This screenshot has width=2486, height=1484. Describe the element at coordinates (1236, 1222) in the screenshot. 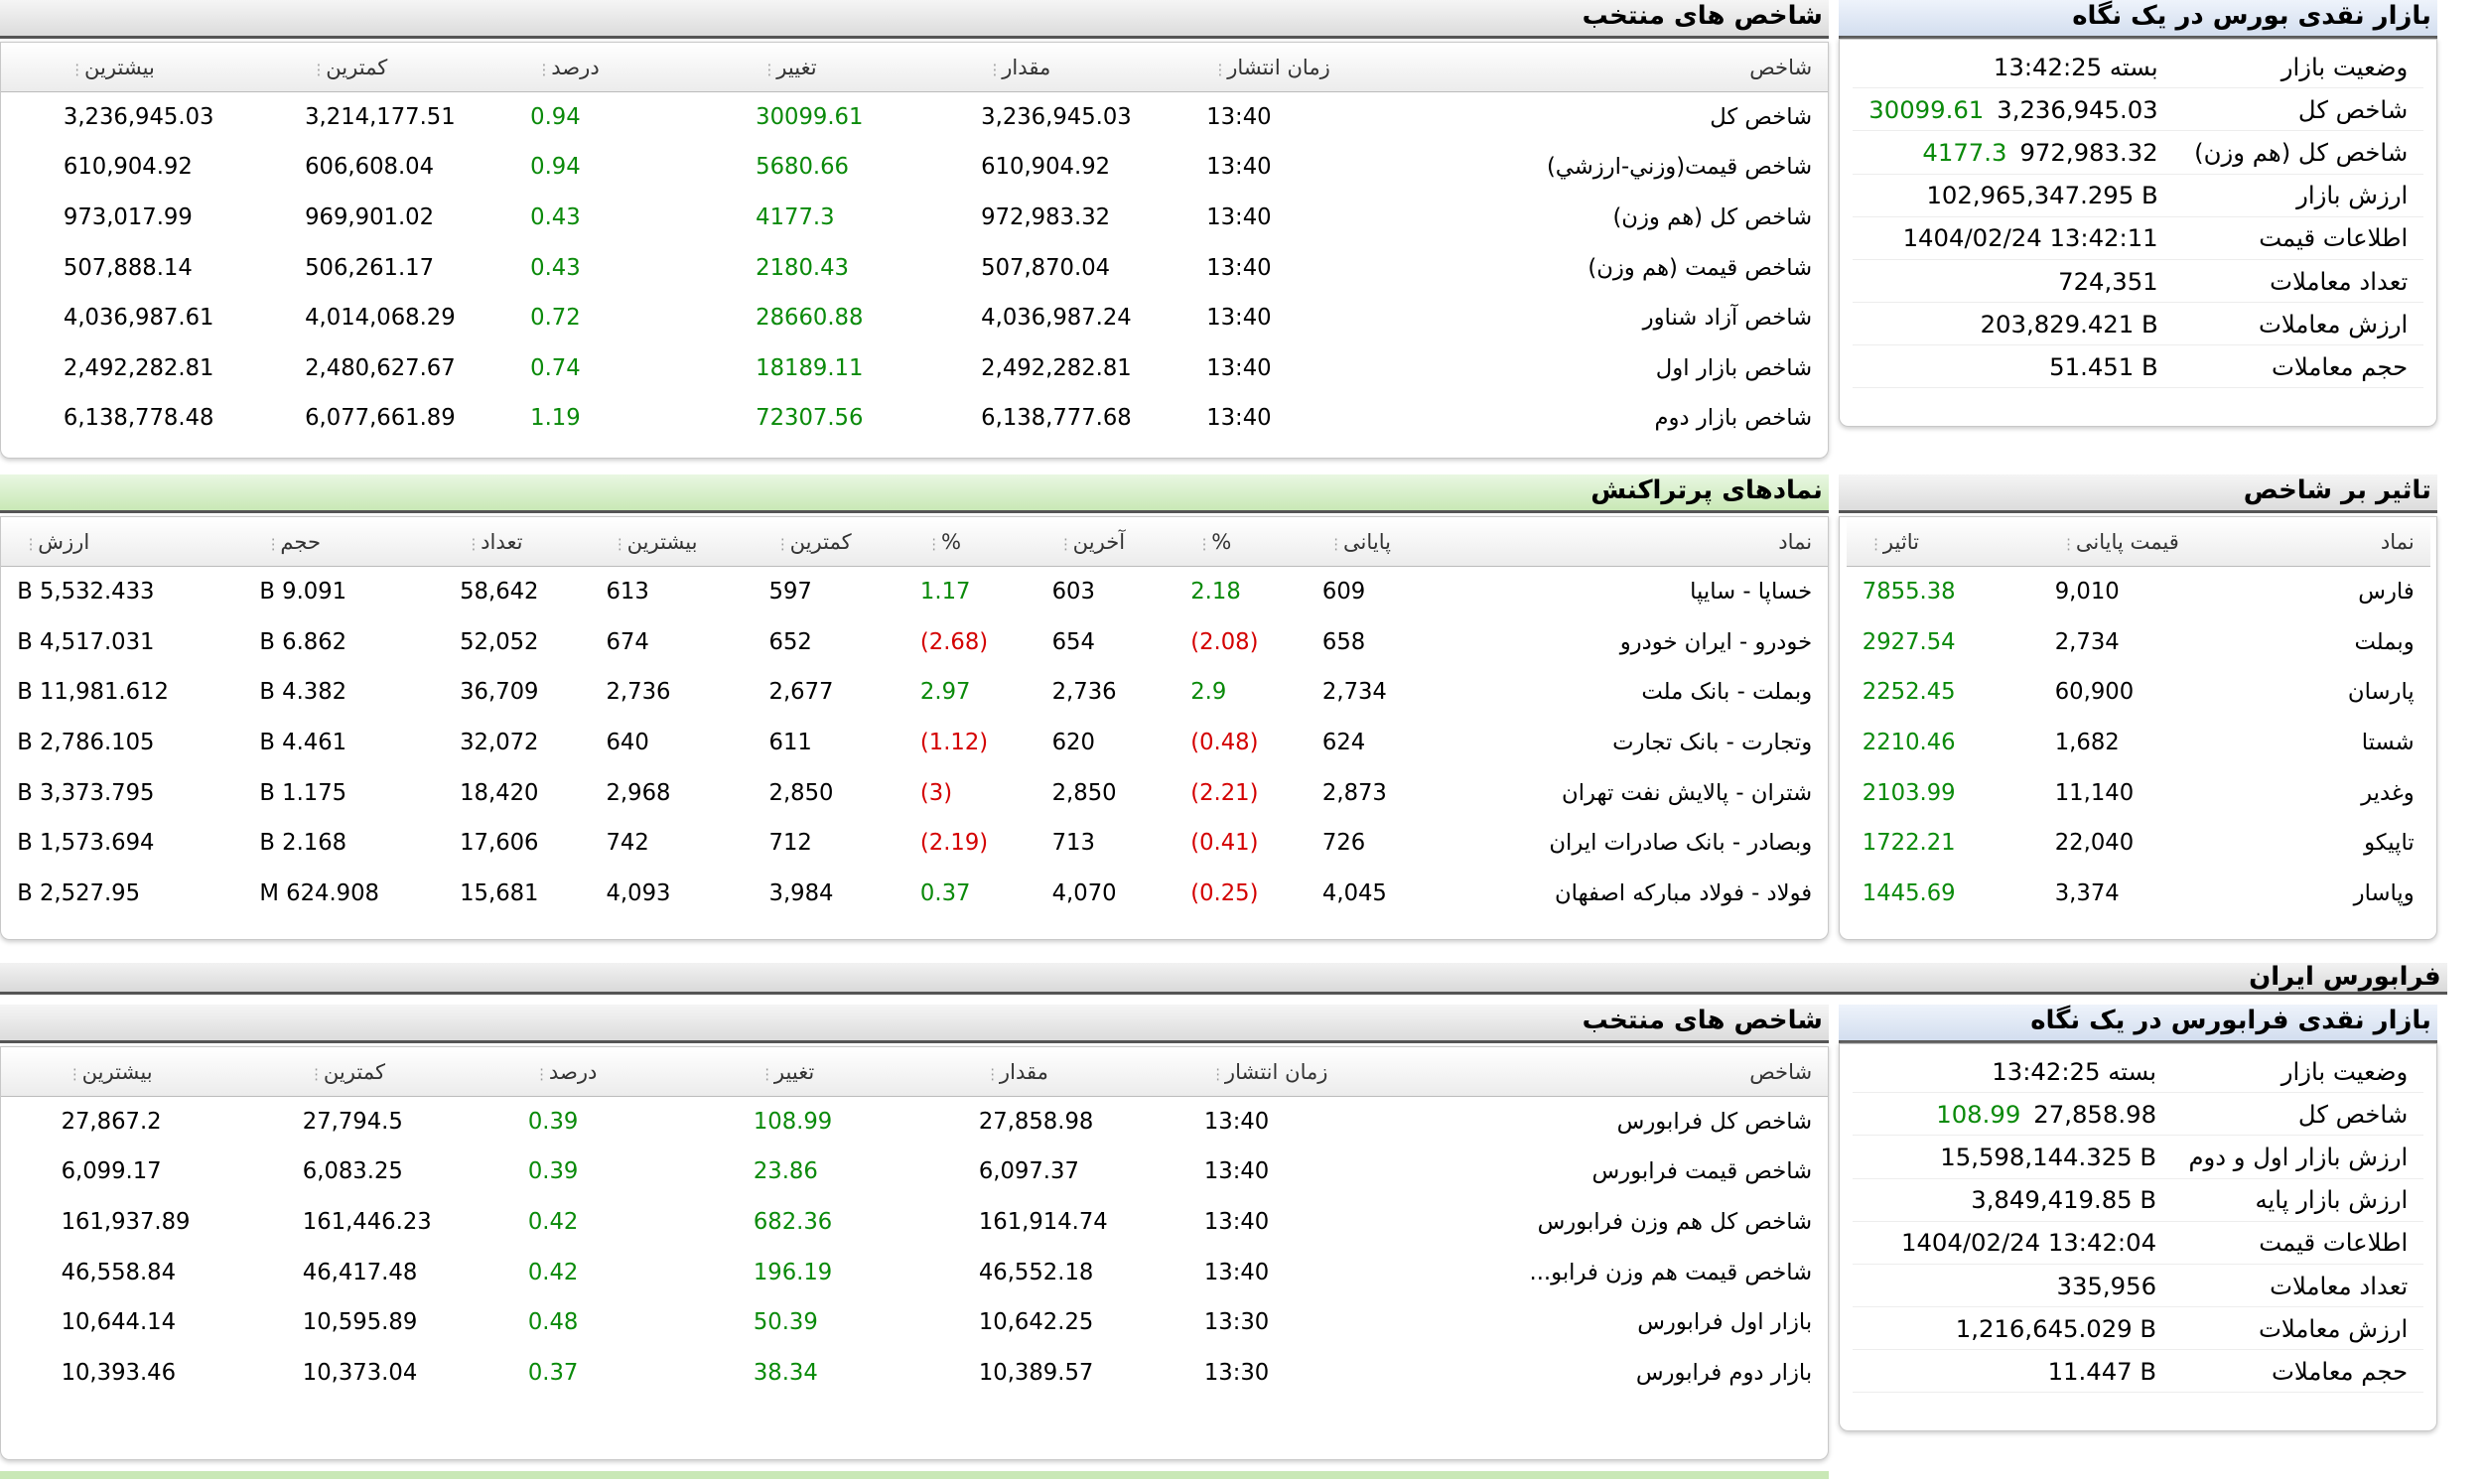

I see `table-cell: 13:40` at that location.